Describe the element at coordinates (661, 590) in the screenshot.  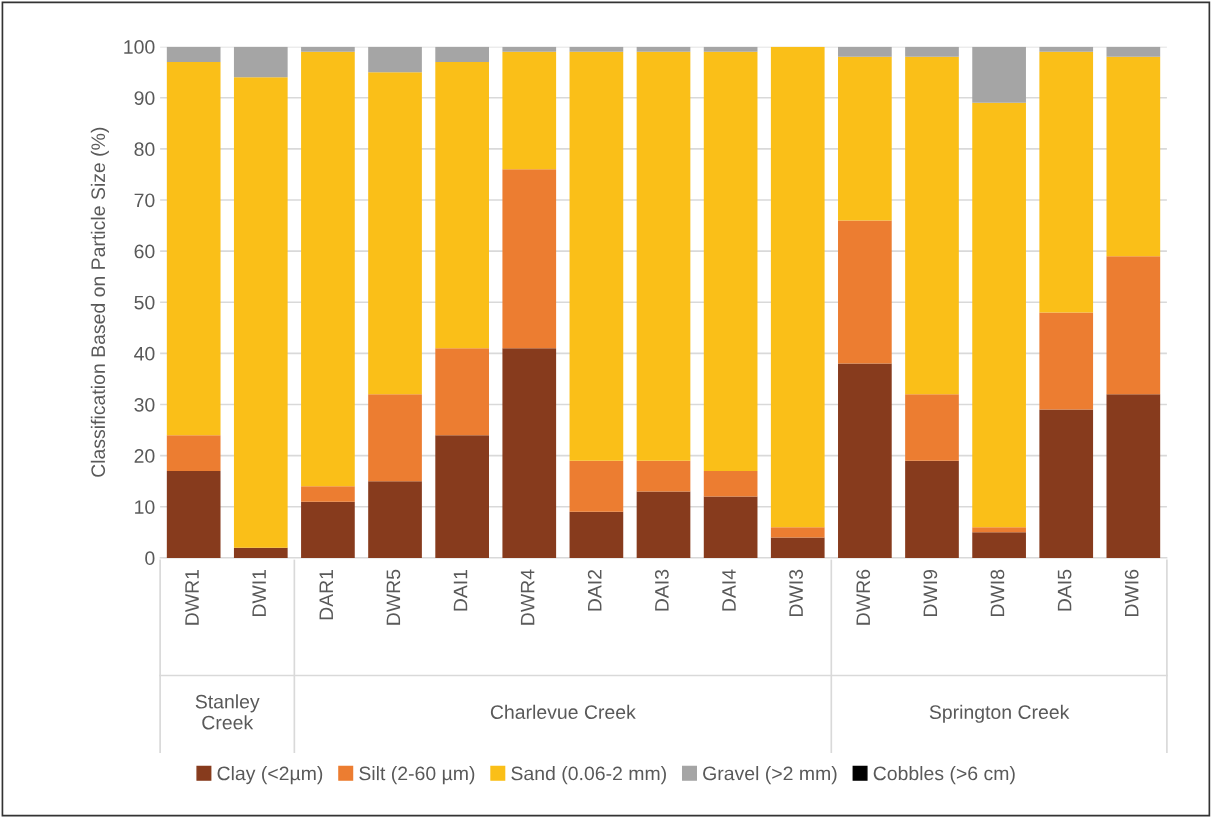
I see `x-tick-label: DAI3` at that location.